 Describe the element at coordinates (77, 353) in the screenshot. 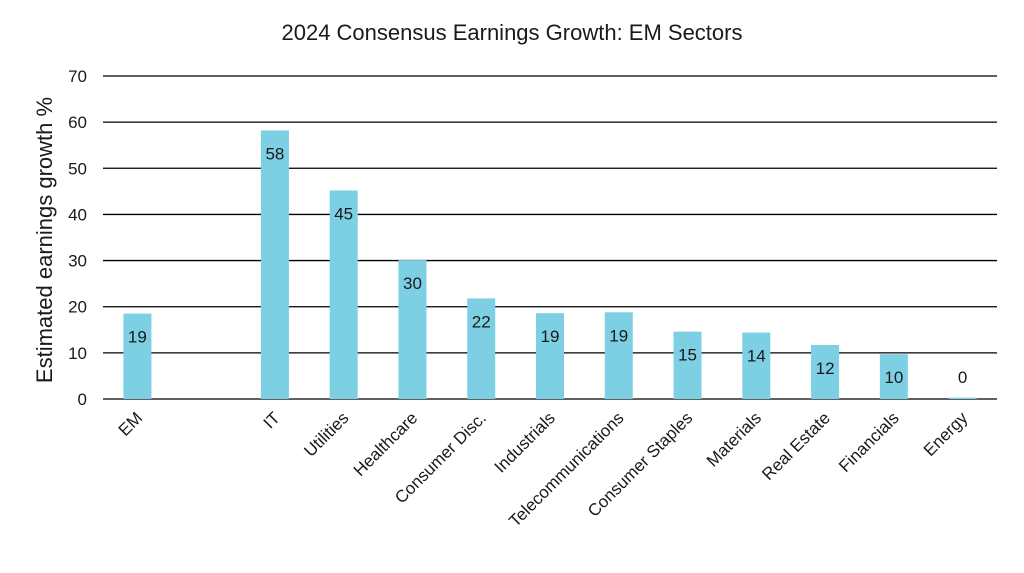

I see `y-tick-label: 10` at that location.